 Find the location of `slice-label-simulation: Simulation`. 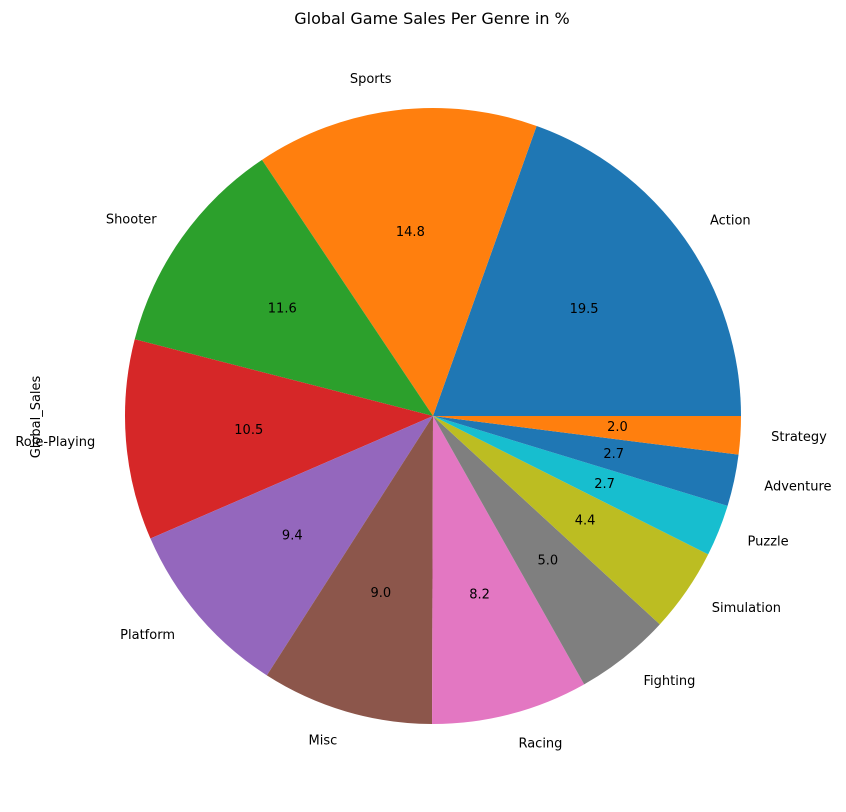

slice-label-simulation: Simulation is located at coordinates (746, 608).